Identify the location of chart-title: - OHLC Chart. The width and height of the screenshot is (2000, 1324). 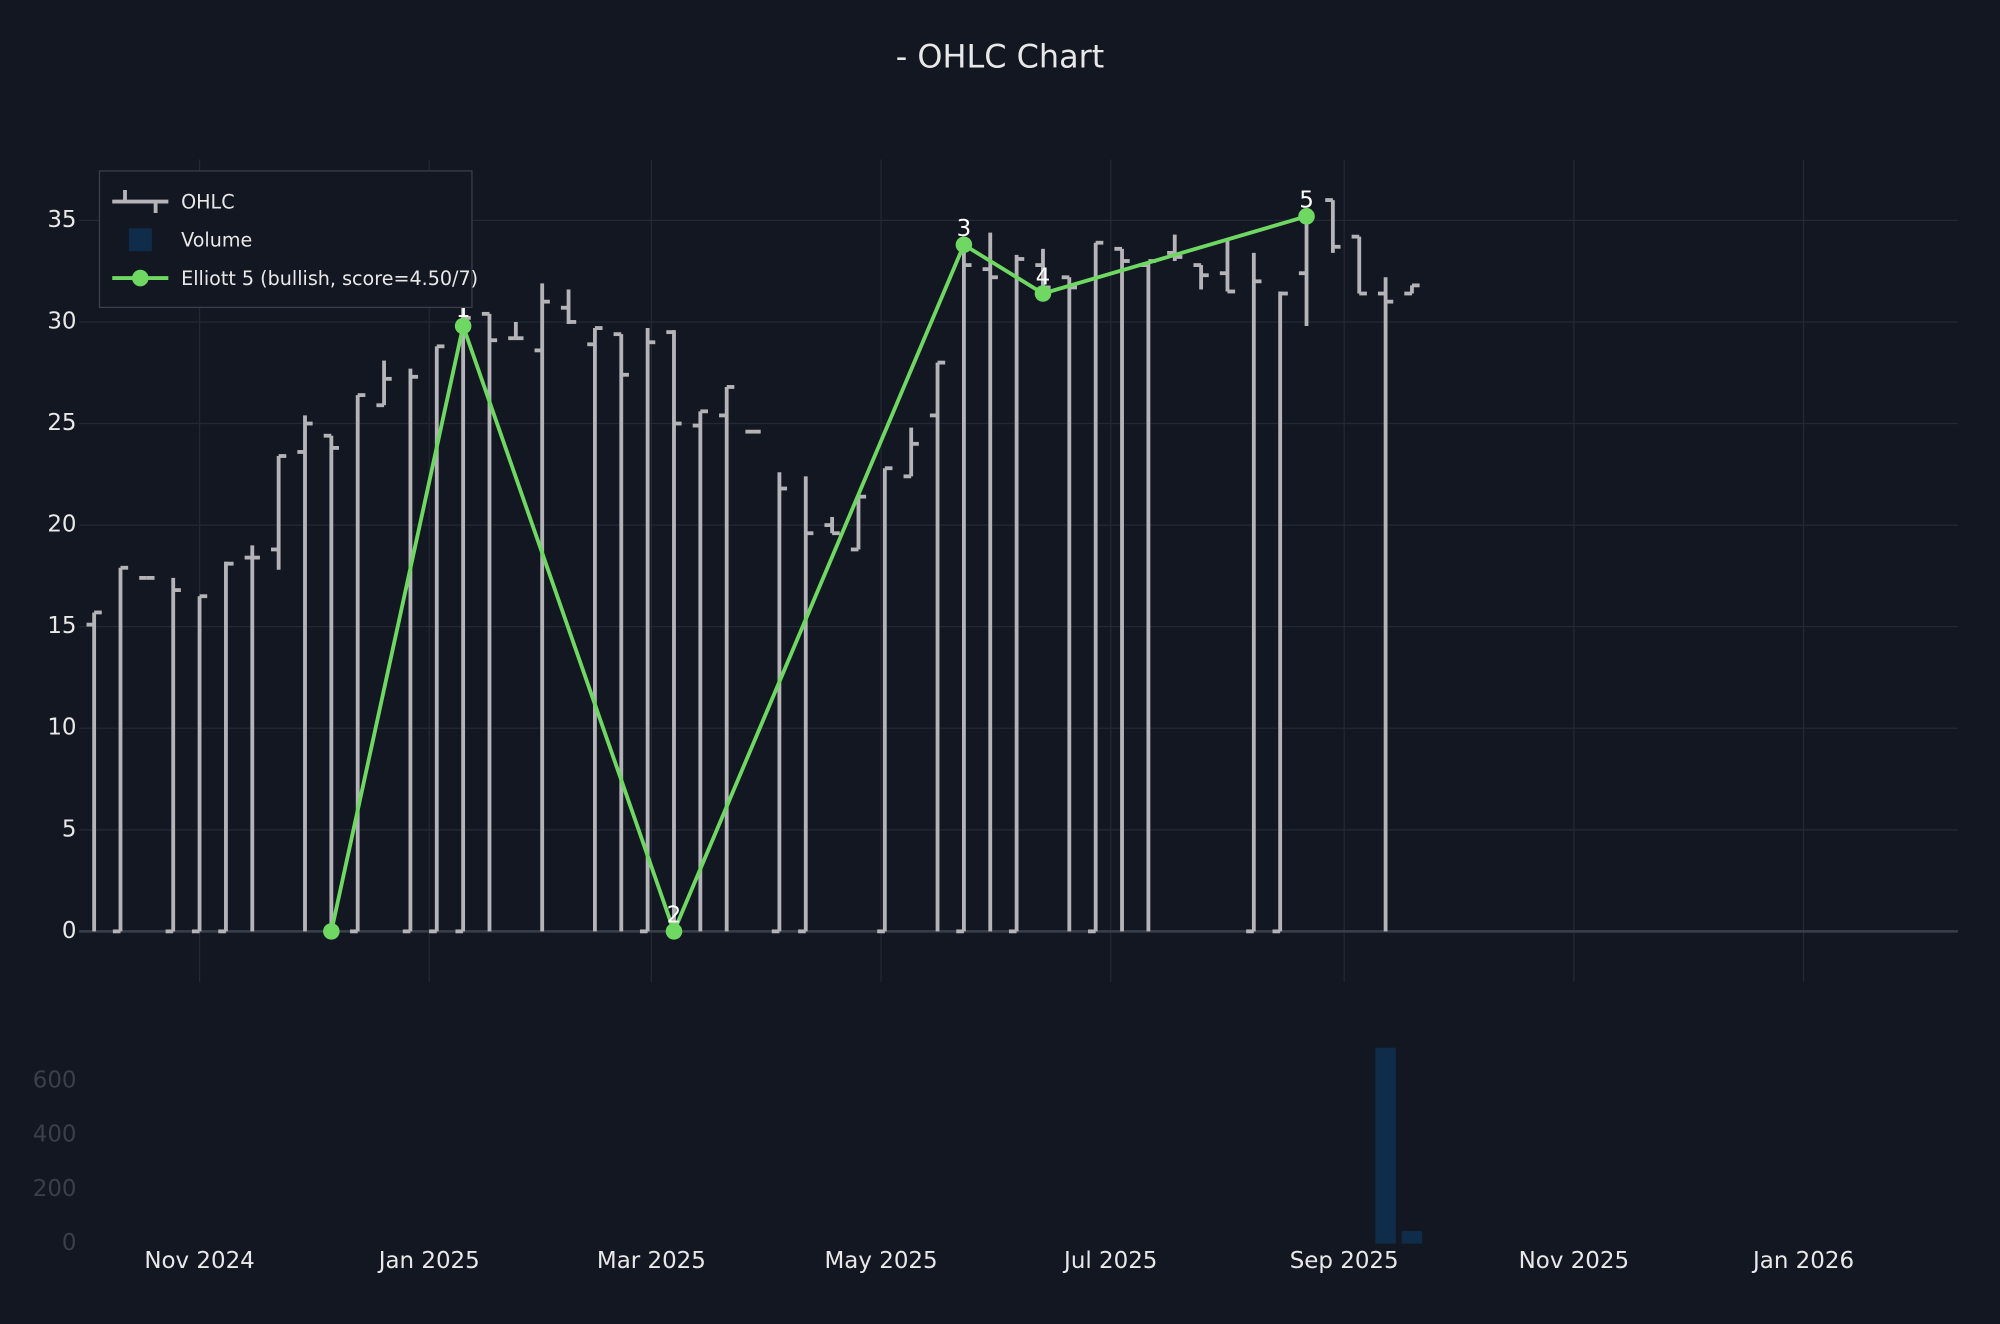
(1000, 57).